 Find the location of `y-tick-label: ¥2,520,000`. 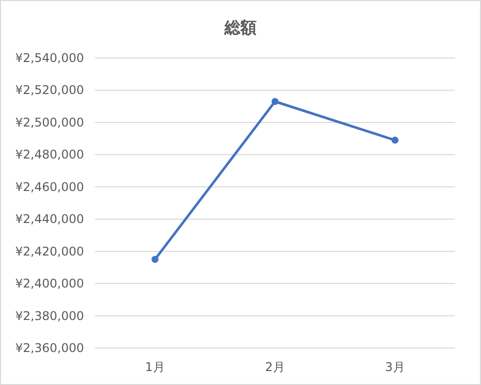

y-tick-label: ¥2,520,000 is located at coordinates (49, 90).